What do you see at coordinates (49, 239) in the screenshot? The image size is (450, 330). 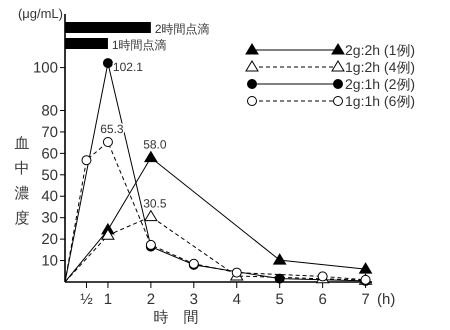 I see `y-tick-label: 20` at bounding box center [49, 239].